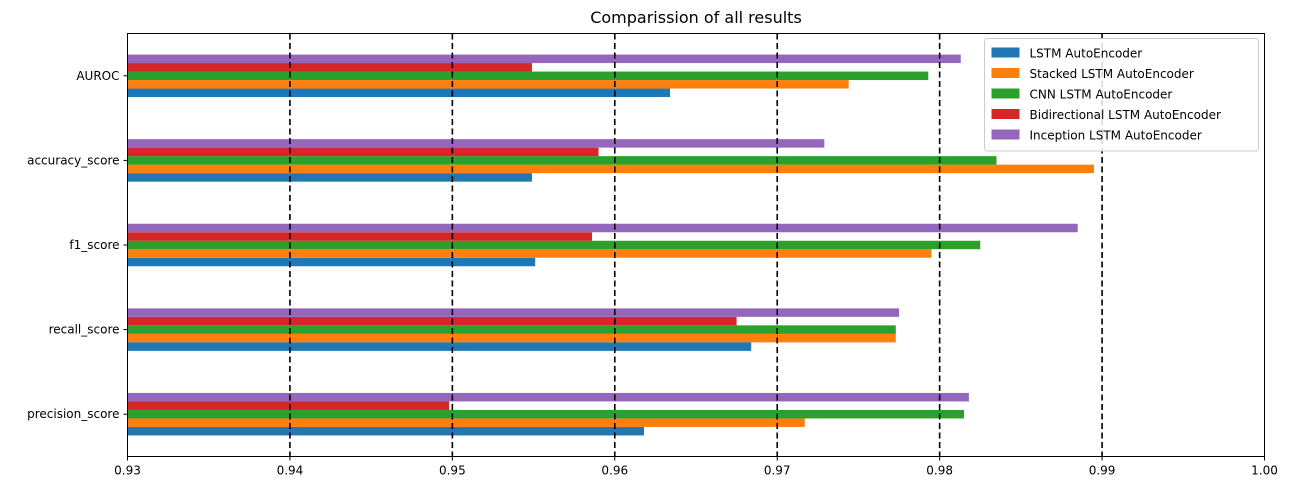 The image size is (1289, 490). What do you see at coordinates (94, 245) in the screenshot?
I see `y-tick-label: f1_score` at bounding box center [94, 245].